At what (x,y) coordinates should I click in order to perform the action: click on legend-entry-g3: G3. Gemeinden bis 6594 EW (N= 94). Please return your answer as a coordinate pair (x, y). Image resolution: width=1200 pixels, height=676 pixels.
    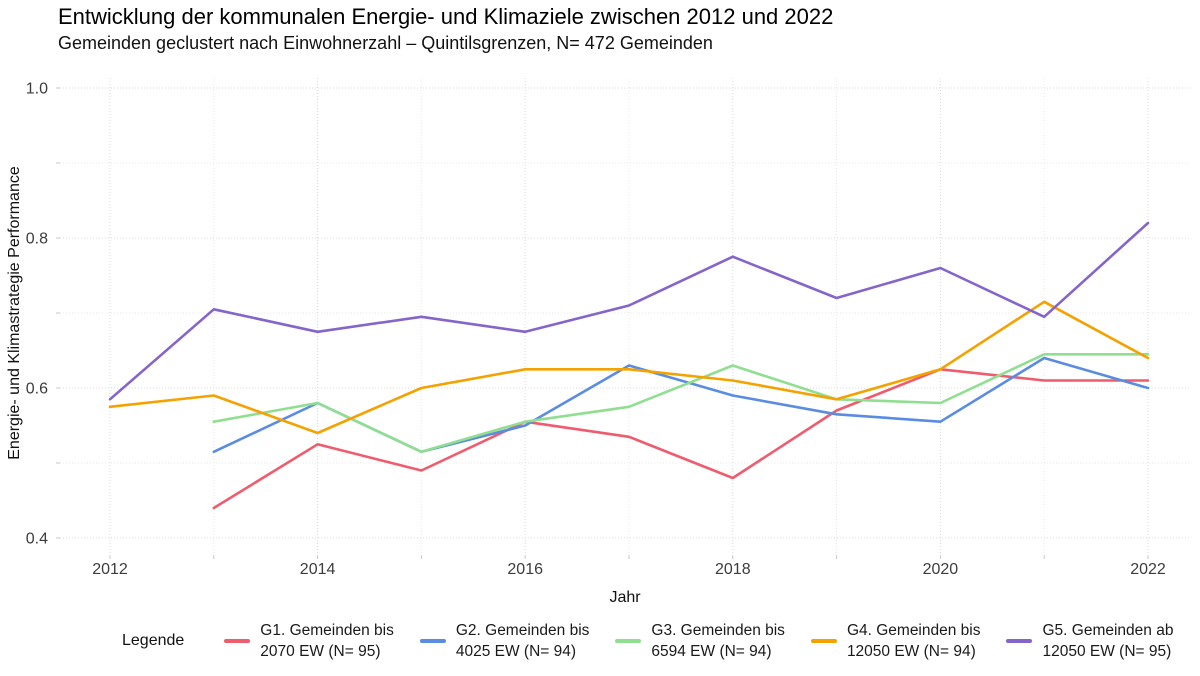
    Looking at the image, I should click on (700, 641).